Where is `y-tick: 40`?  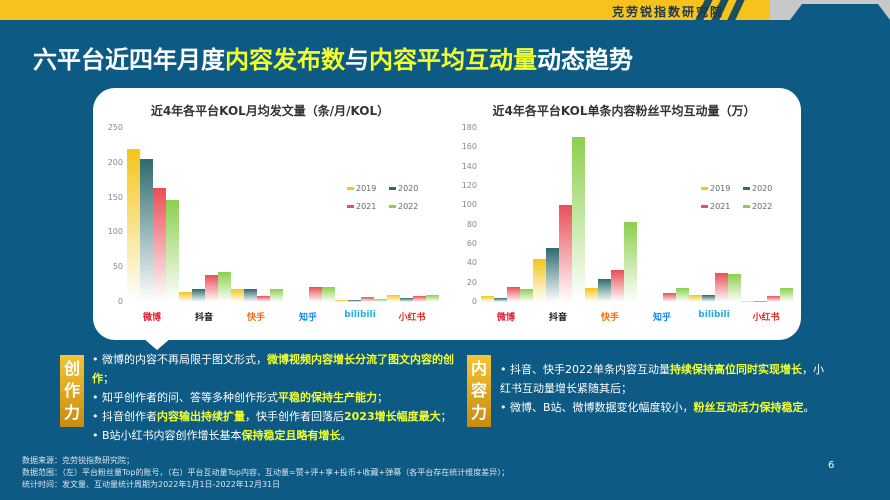 y-tick: 40 is located at coordinates (471, 263).